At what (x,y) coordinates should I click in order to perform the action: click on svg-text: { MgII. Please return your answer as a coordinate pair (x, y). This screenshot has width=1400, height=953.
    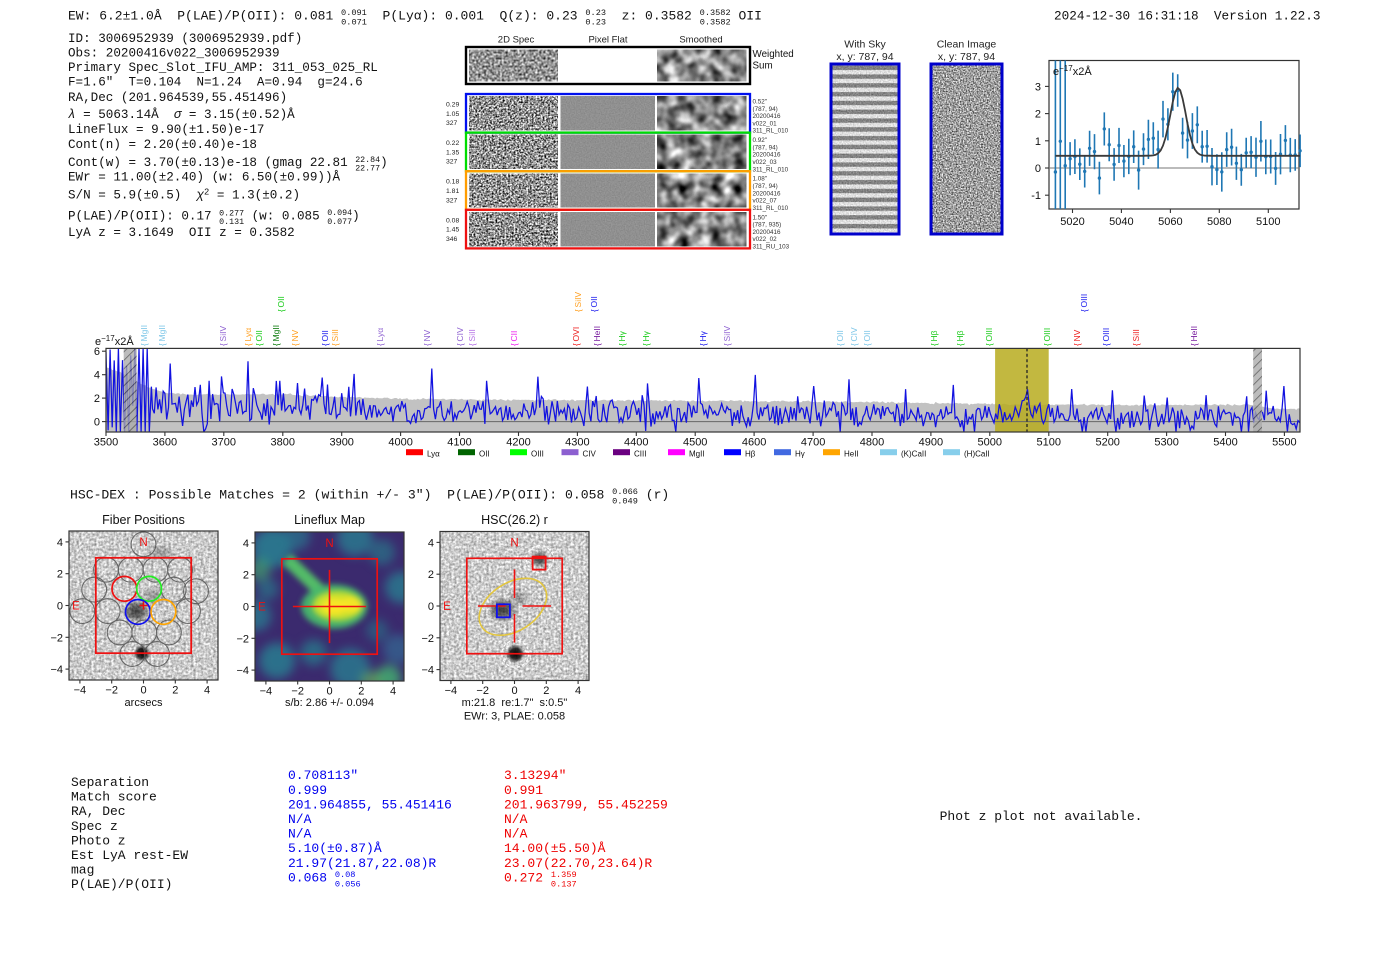
    Looking at the image, I should click on (276, 335).